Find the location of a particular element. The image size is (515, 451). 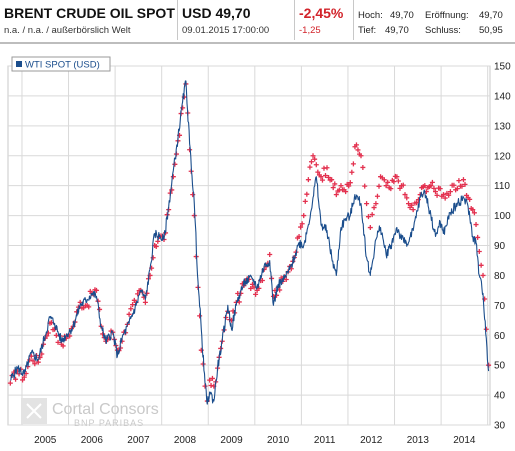

x-tick-label: 2006 is located at coordinates (92, 440).